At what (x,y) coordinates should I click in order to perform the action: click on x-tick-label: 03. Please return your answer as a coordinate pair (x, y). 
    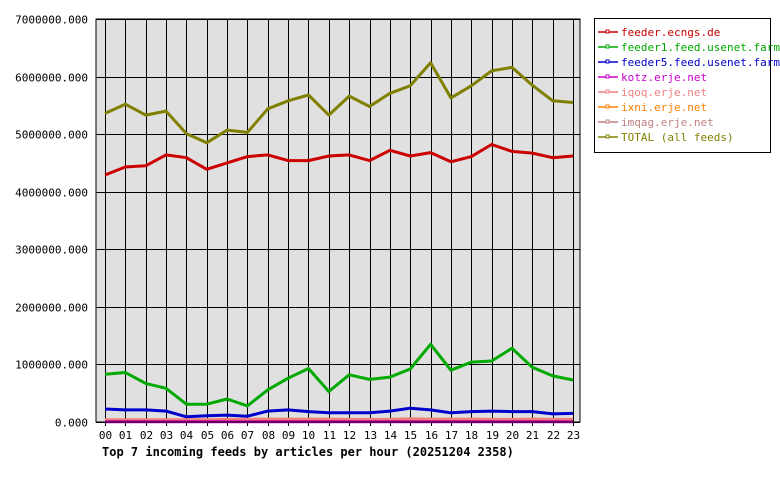
    Looking at the image, I should click on (166, 435).